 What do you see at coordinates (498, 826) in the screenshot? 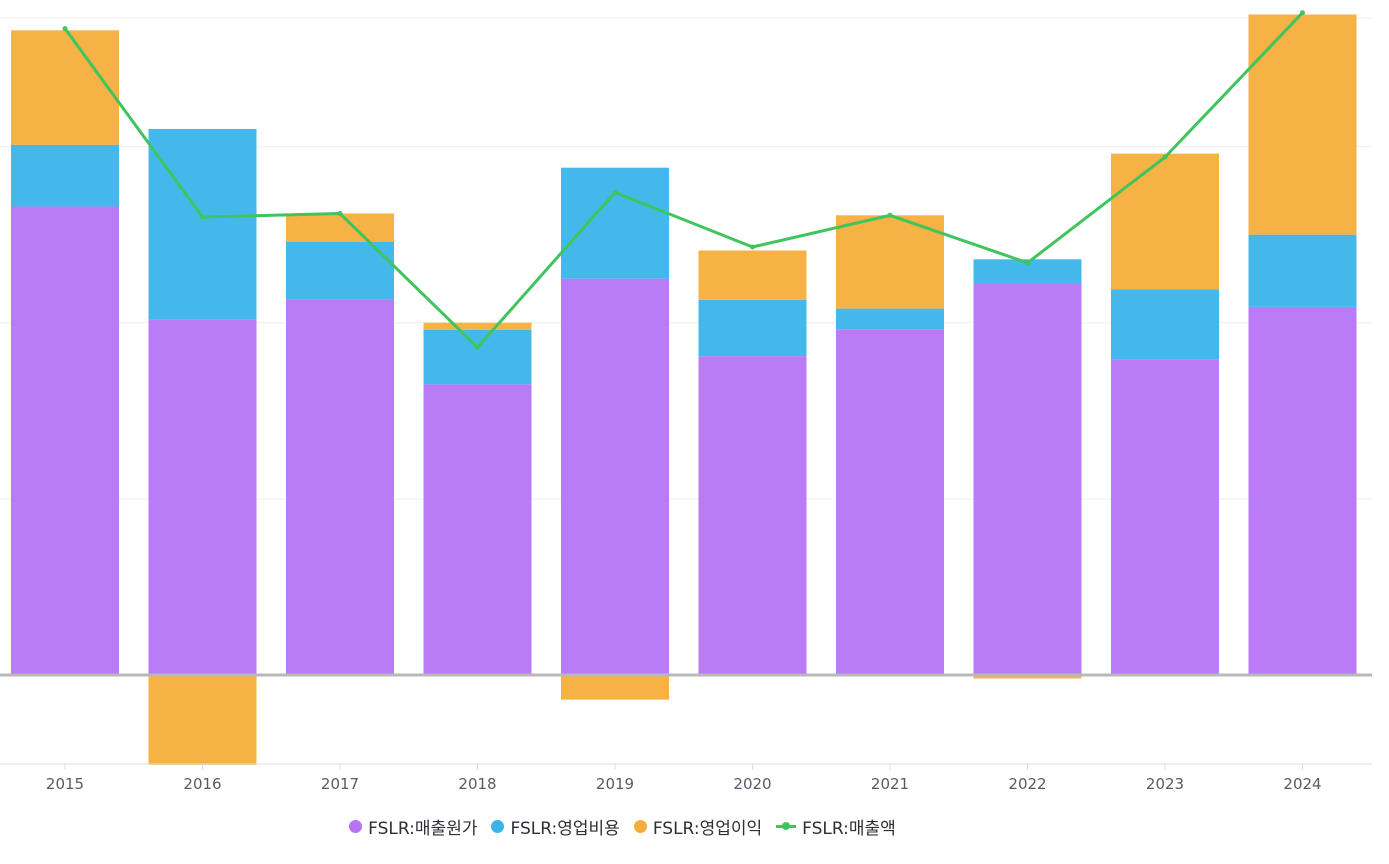
I see `legend-swatch-operating-expenses` at bounding box center [498, 826].